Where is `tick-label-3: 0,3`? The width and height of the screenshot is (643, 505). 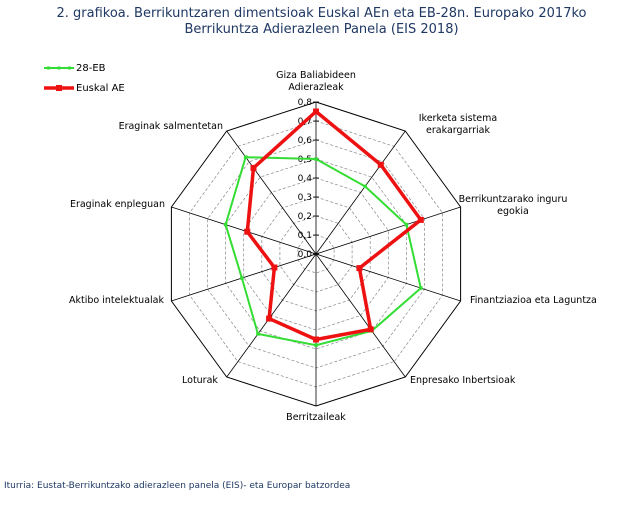 tick-label-3: 0,3 is located at coordinates (305, 198).